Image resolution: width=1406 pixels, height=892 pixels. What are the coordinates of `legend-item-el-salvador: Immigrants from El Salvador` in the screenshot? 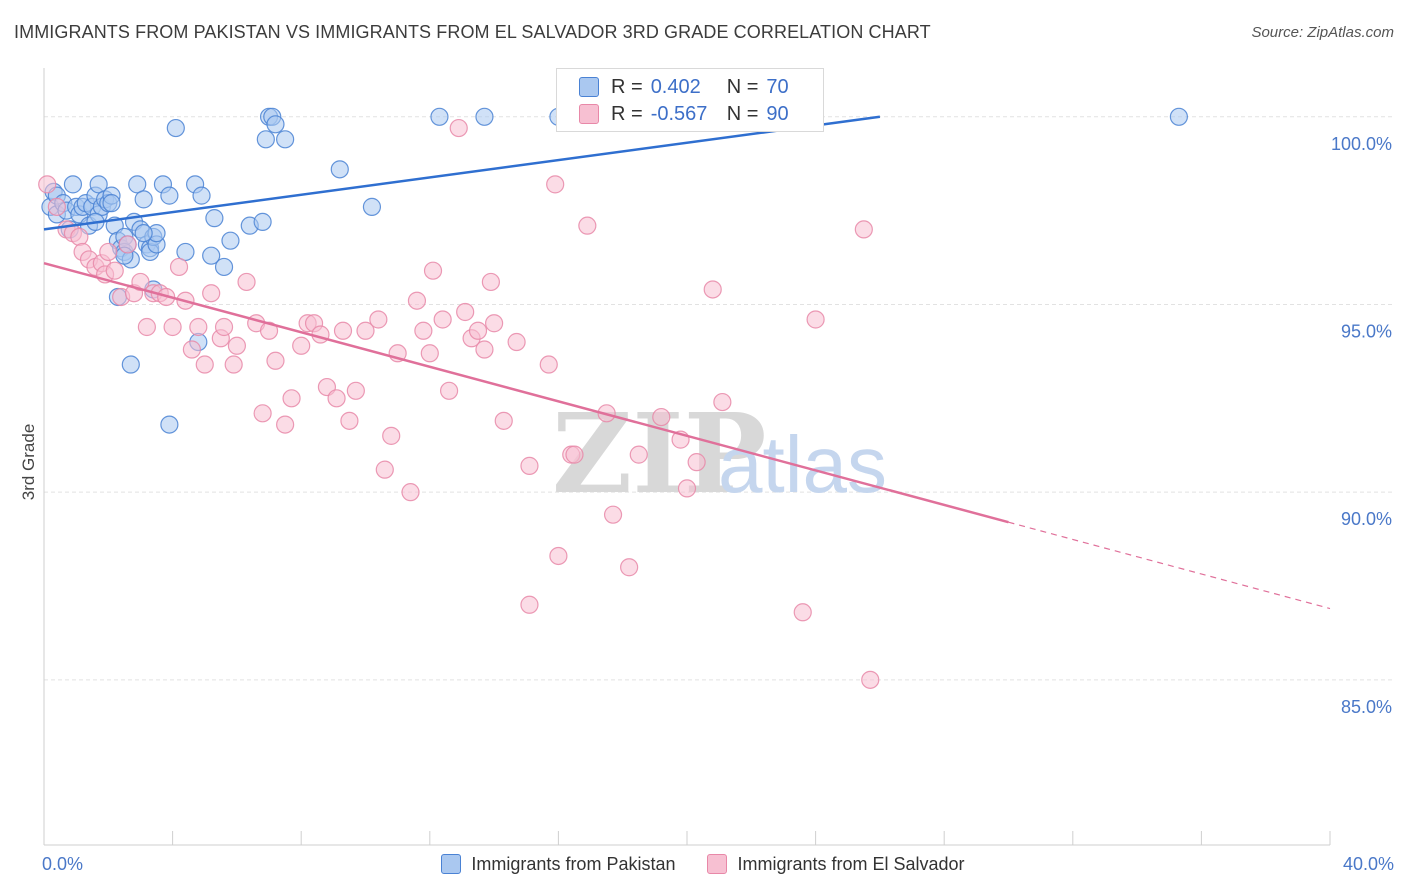 It's located at (836, 864).